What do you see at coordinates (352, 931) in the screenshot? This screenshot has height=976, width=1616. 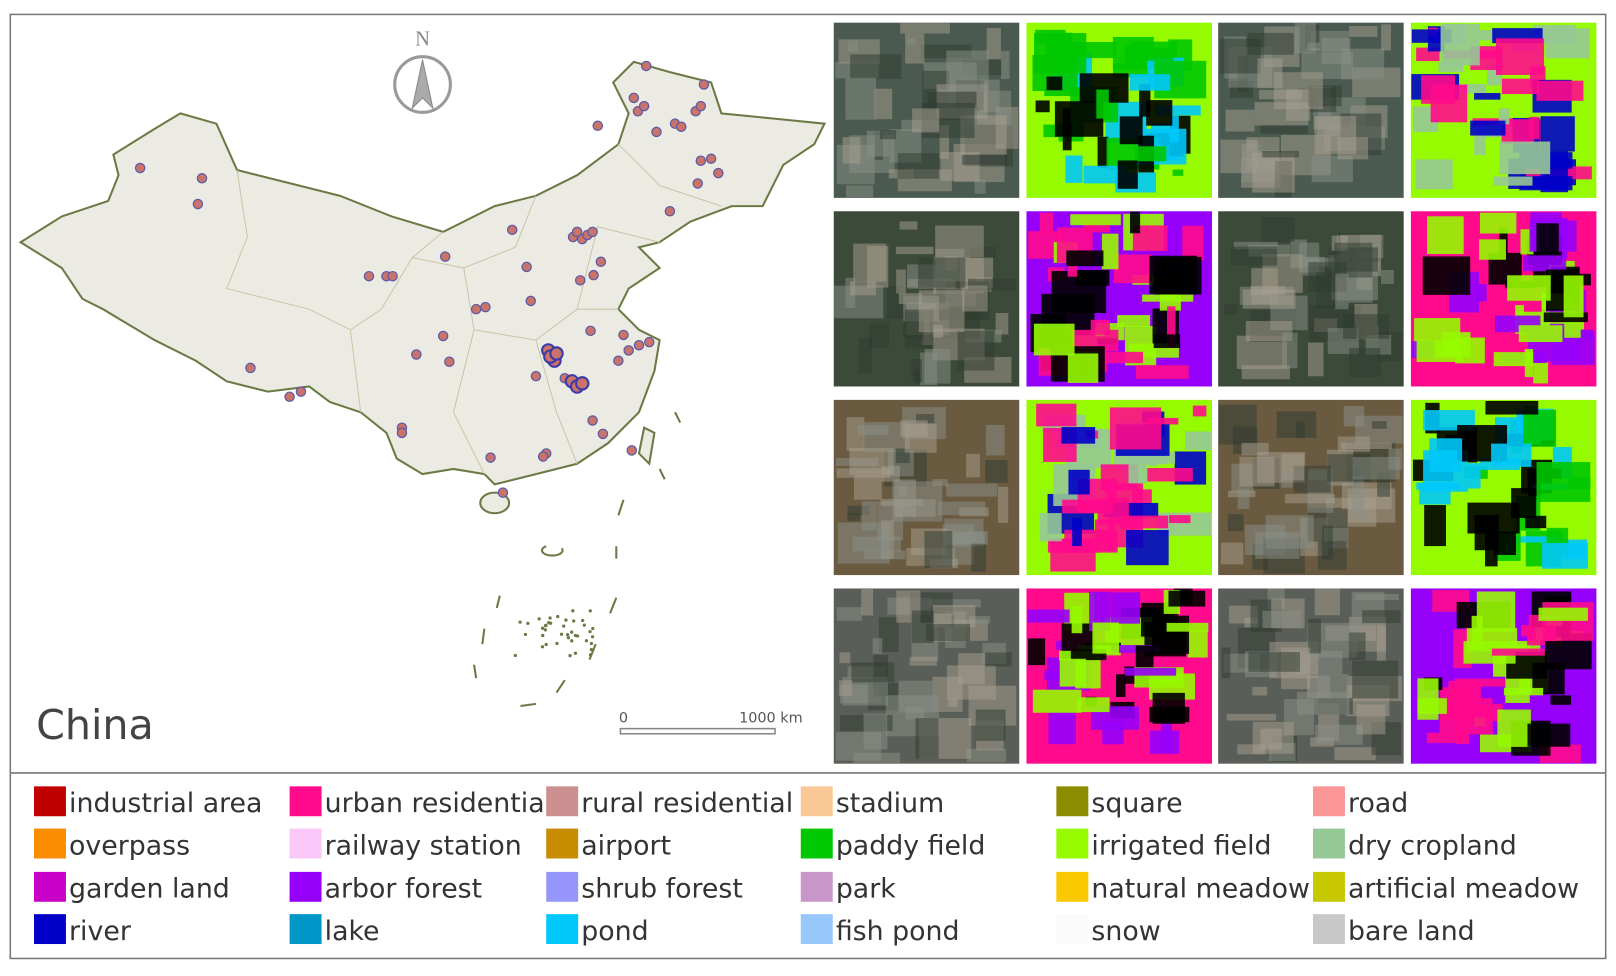 I see `legend-label: lake` at bounding box center [352, 931].